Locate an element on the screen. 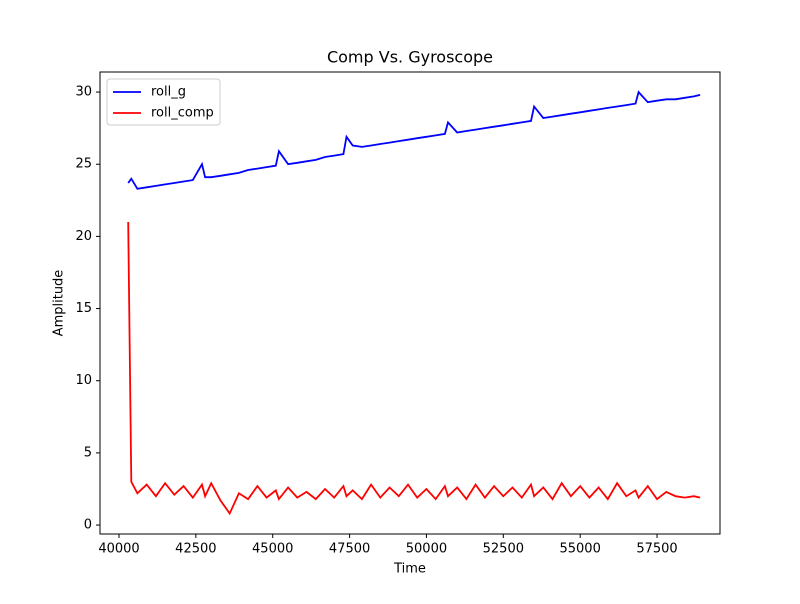  y-tick-label: 20 is located at coordinates (83, 236).